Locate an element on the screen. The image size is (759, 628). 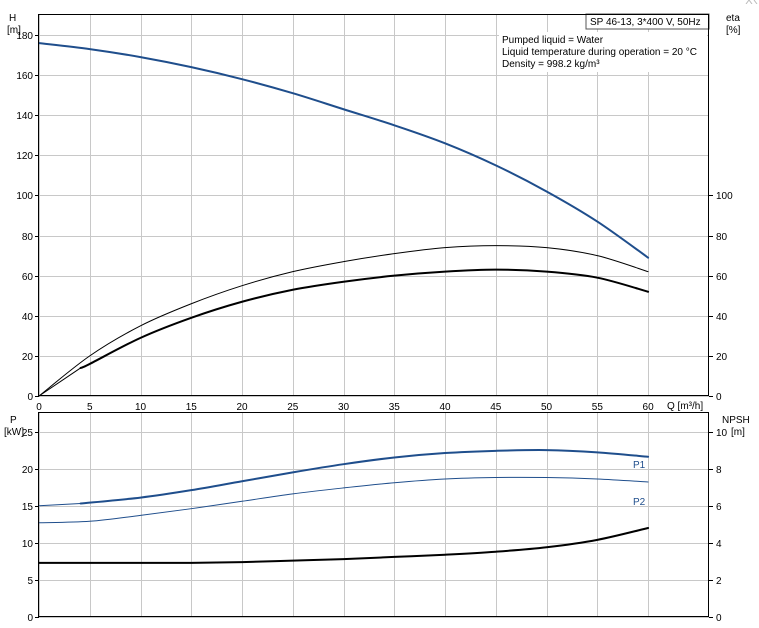
right-tick-label: 4 is located at coordinates (719, 544).